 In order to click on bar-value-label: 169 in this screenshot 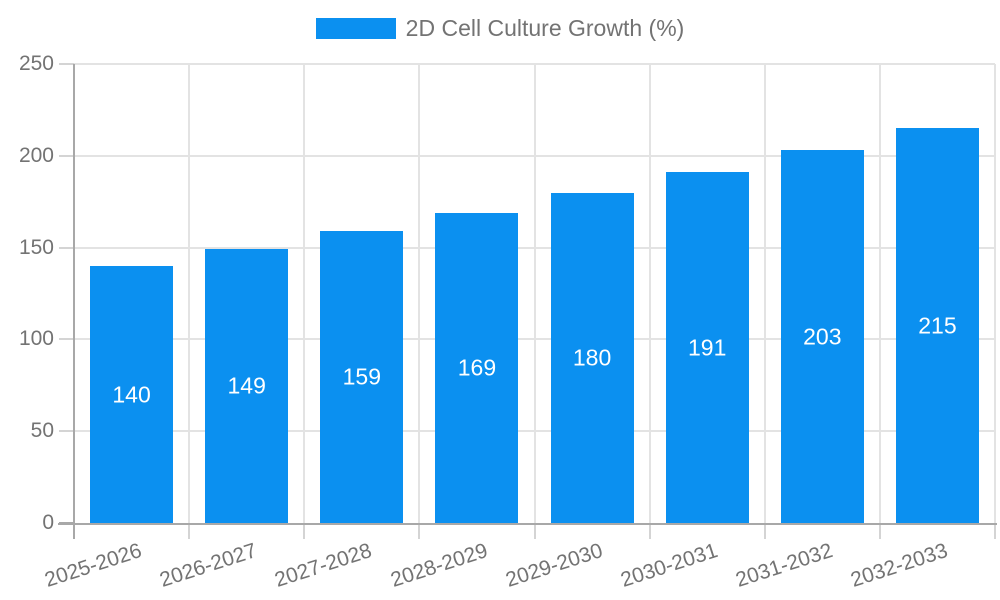, I will do `click(477, 367)`.